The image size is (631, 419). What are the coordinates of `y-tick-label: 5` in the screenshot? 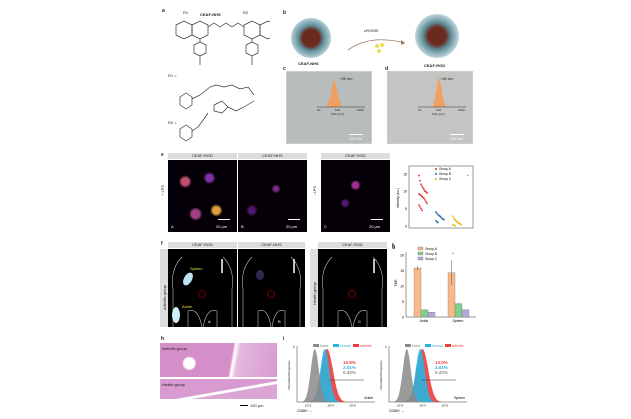 It's located at (406, 209).